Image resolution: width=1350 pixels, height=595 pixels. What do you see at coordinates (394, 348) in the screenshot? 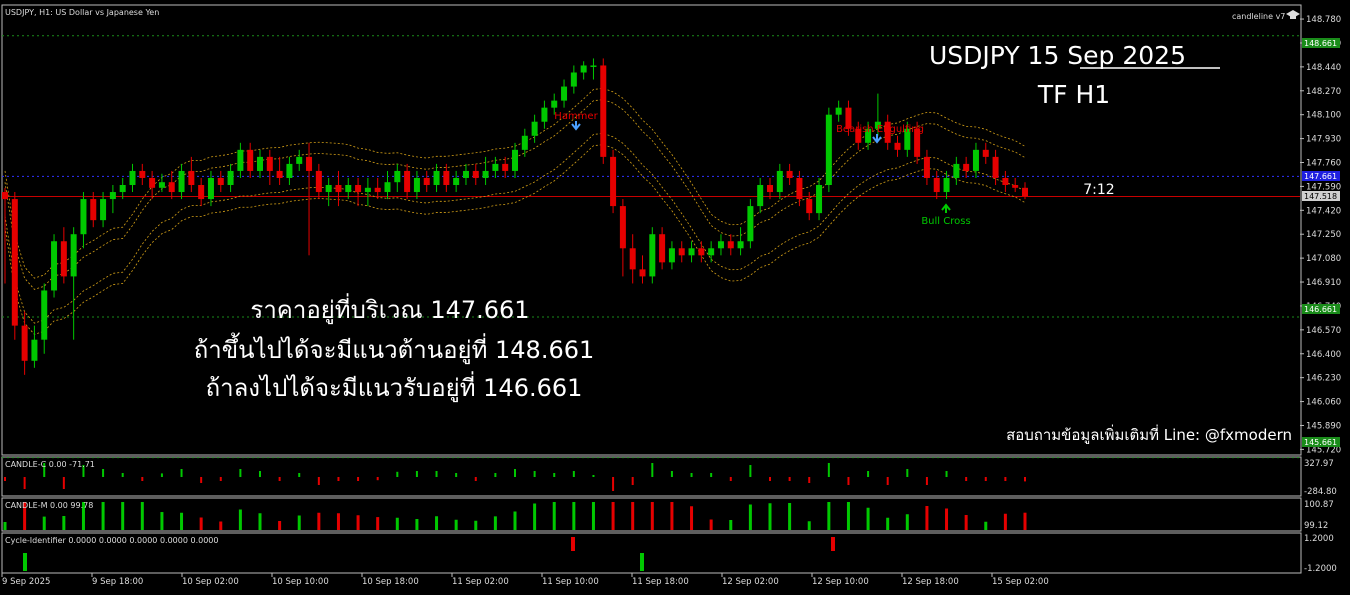
I see `thai-resistance-line: ถ้าขึ้นไปได้จะมีแนวต้านอยู่ที่ 148.661` at bounding box center [394, 348].